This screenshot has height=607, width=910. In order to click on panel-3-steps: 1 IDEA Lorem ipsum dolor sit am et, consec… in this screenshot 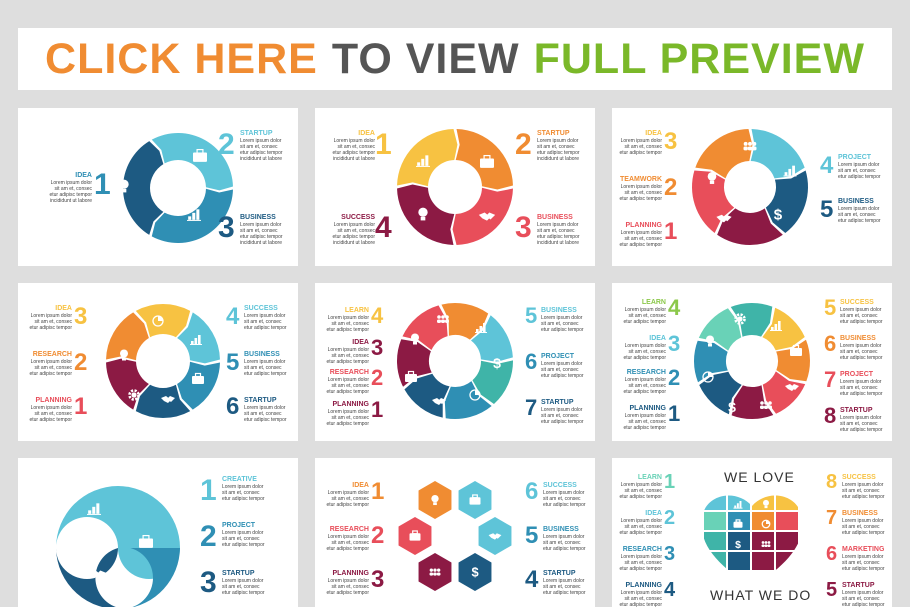, I will do `click(158, 187)`.